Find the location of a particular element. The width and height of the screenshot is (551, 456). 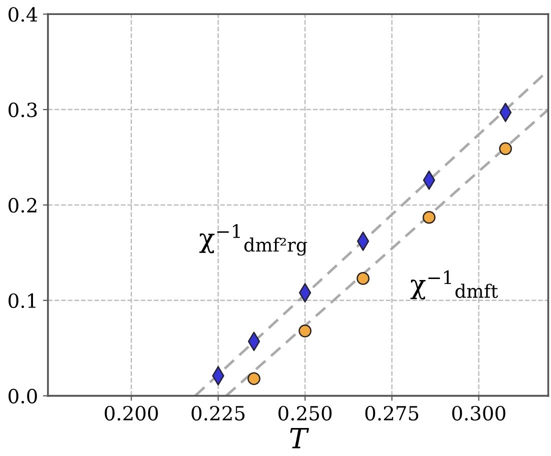

x-tick-label: 0.225 is located at coordinates (218, 413).